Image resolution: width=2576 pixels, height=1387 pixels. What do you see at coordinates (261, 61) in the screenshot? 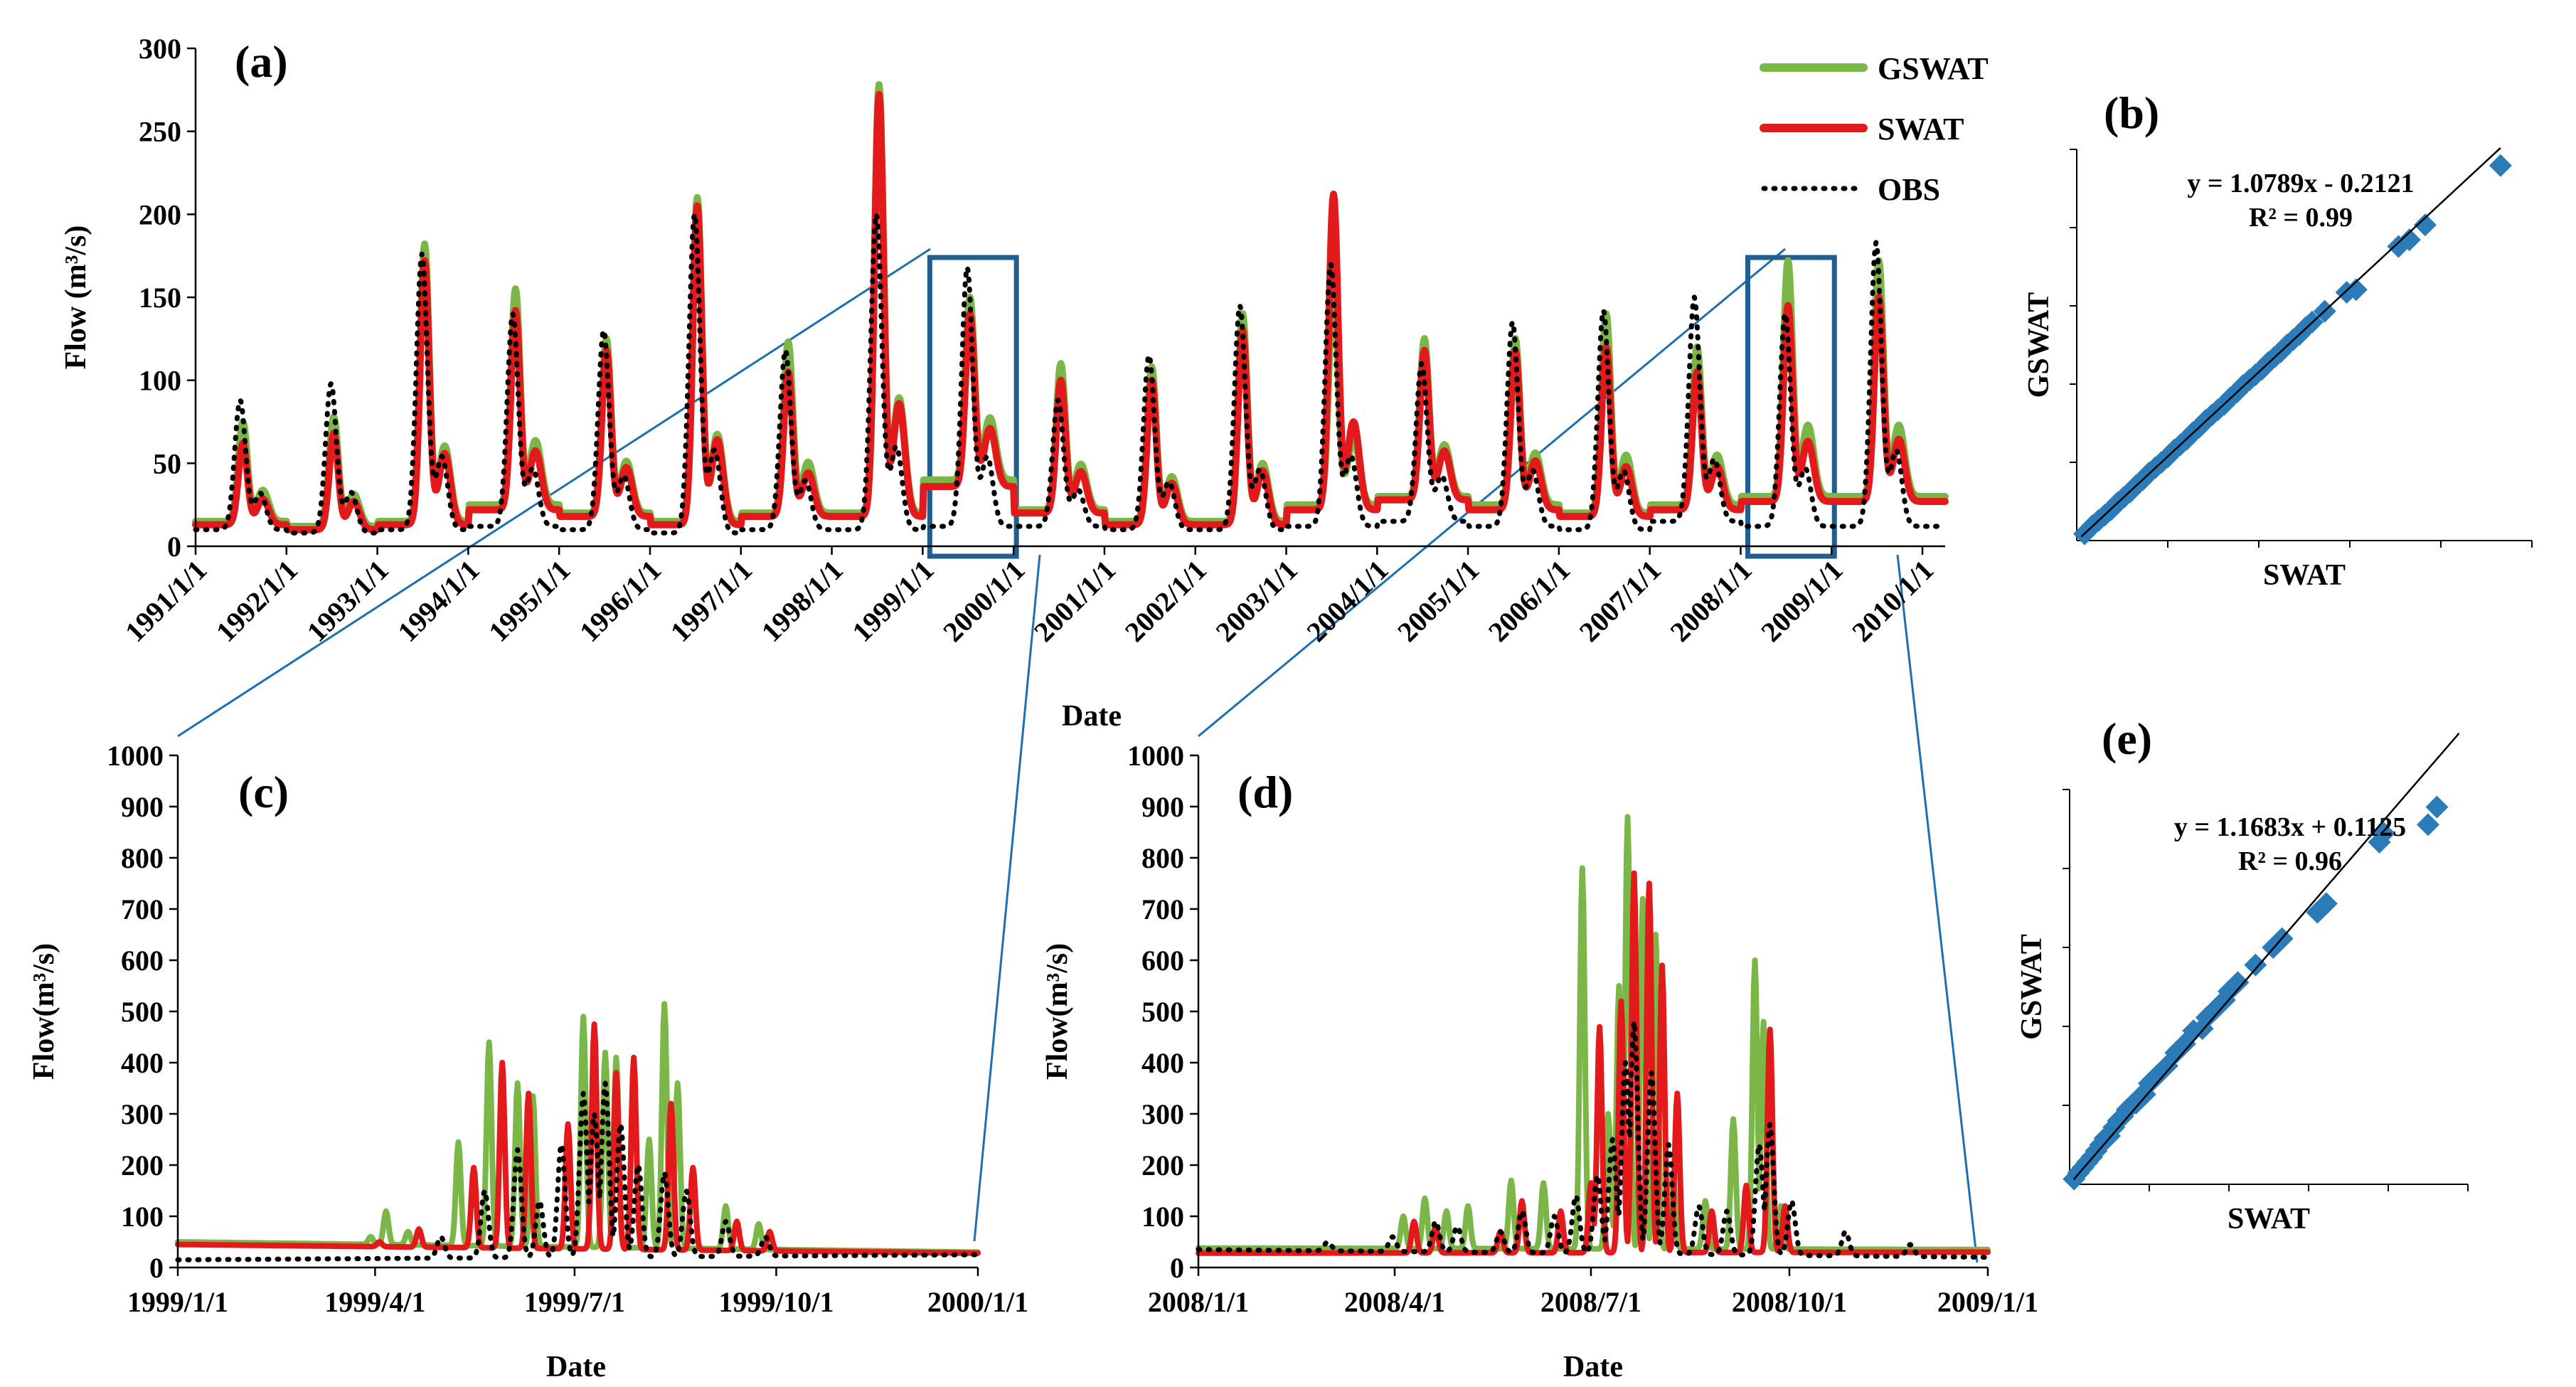
I see `panel-label: (a)` at bounding box center [261, 61].